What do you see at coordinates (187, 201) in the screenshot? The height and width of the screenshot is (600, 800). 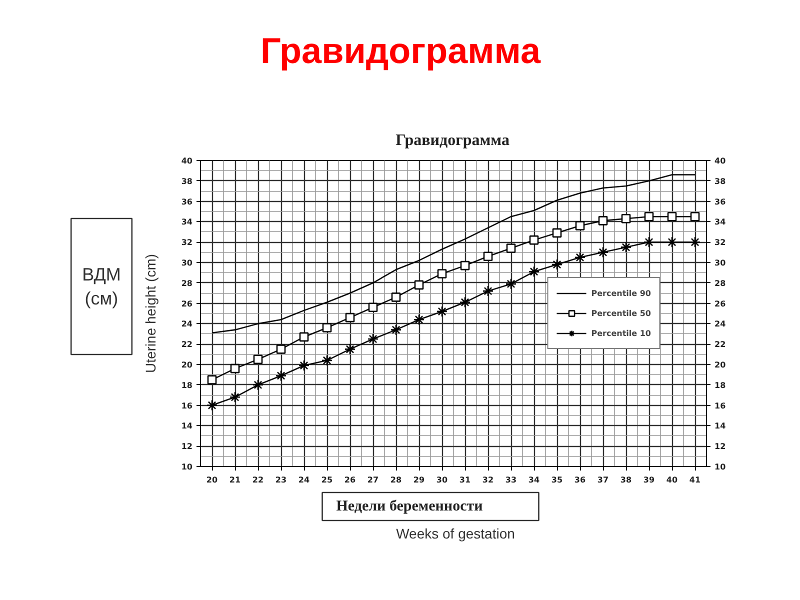 I see `y-tick-label: 36` at bounding box center [187, 201].